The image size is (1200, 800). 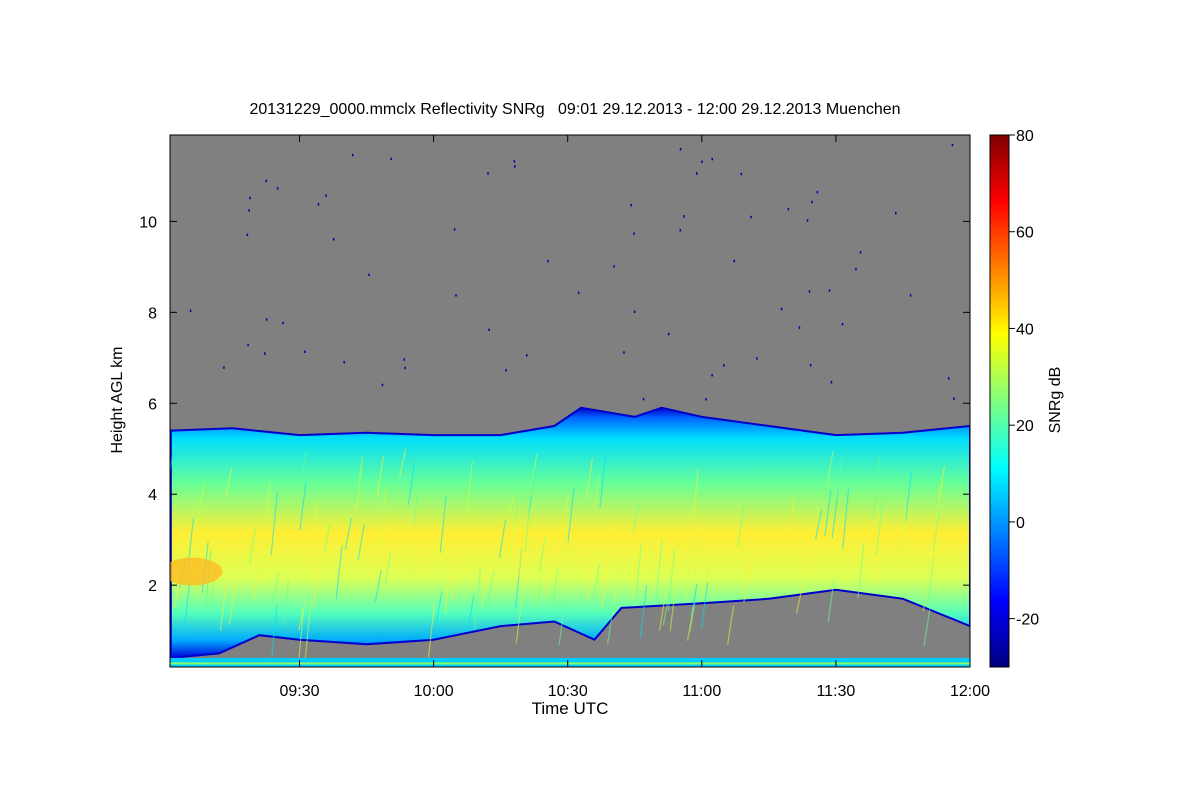 What do you see at coordinates (196, 571) in the screenshot?
I see `echo-core` at bounding box center [196, 571].